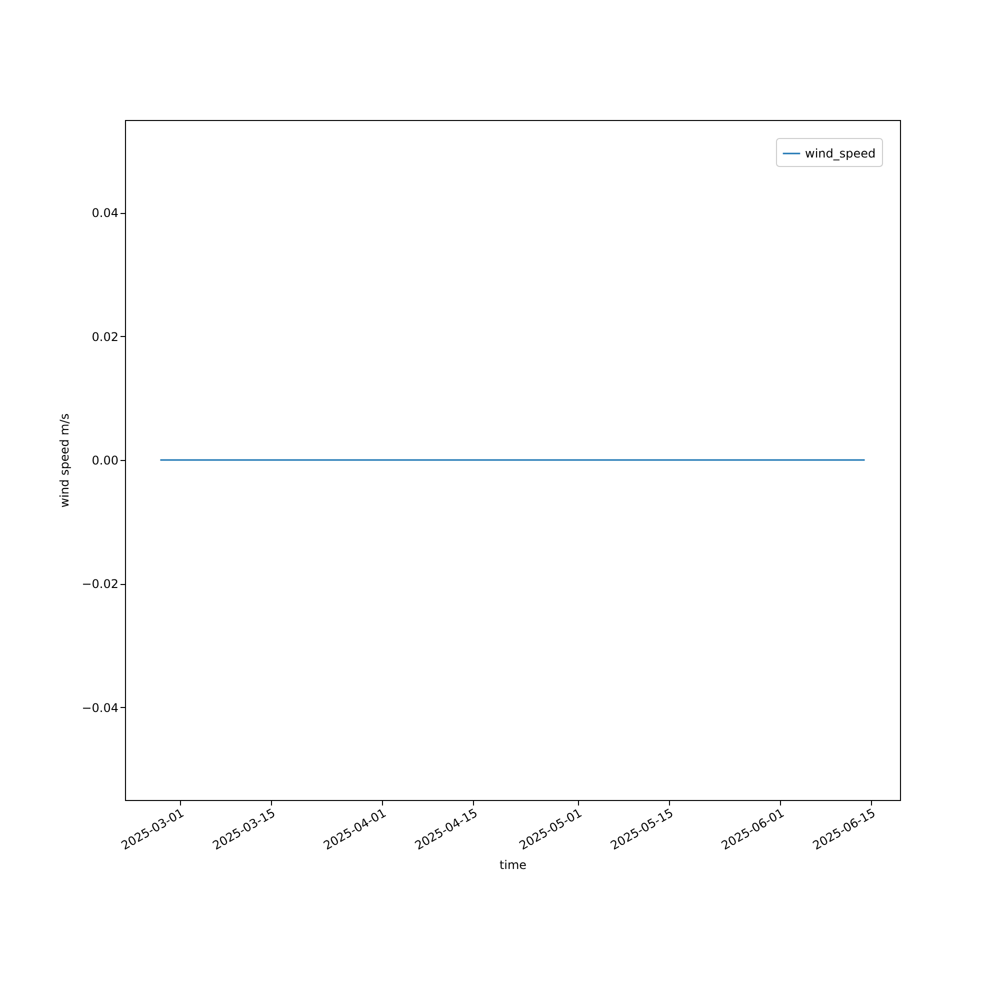  Describe the element at coordinates (105, 337) in the screenshot. I see `y-tick-label: 0.02` at that location.